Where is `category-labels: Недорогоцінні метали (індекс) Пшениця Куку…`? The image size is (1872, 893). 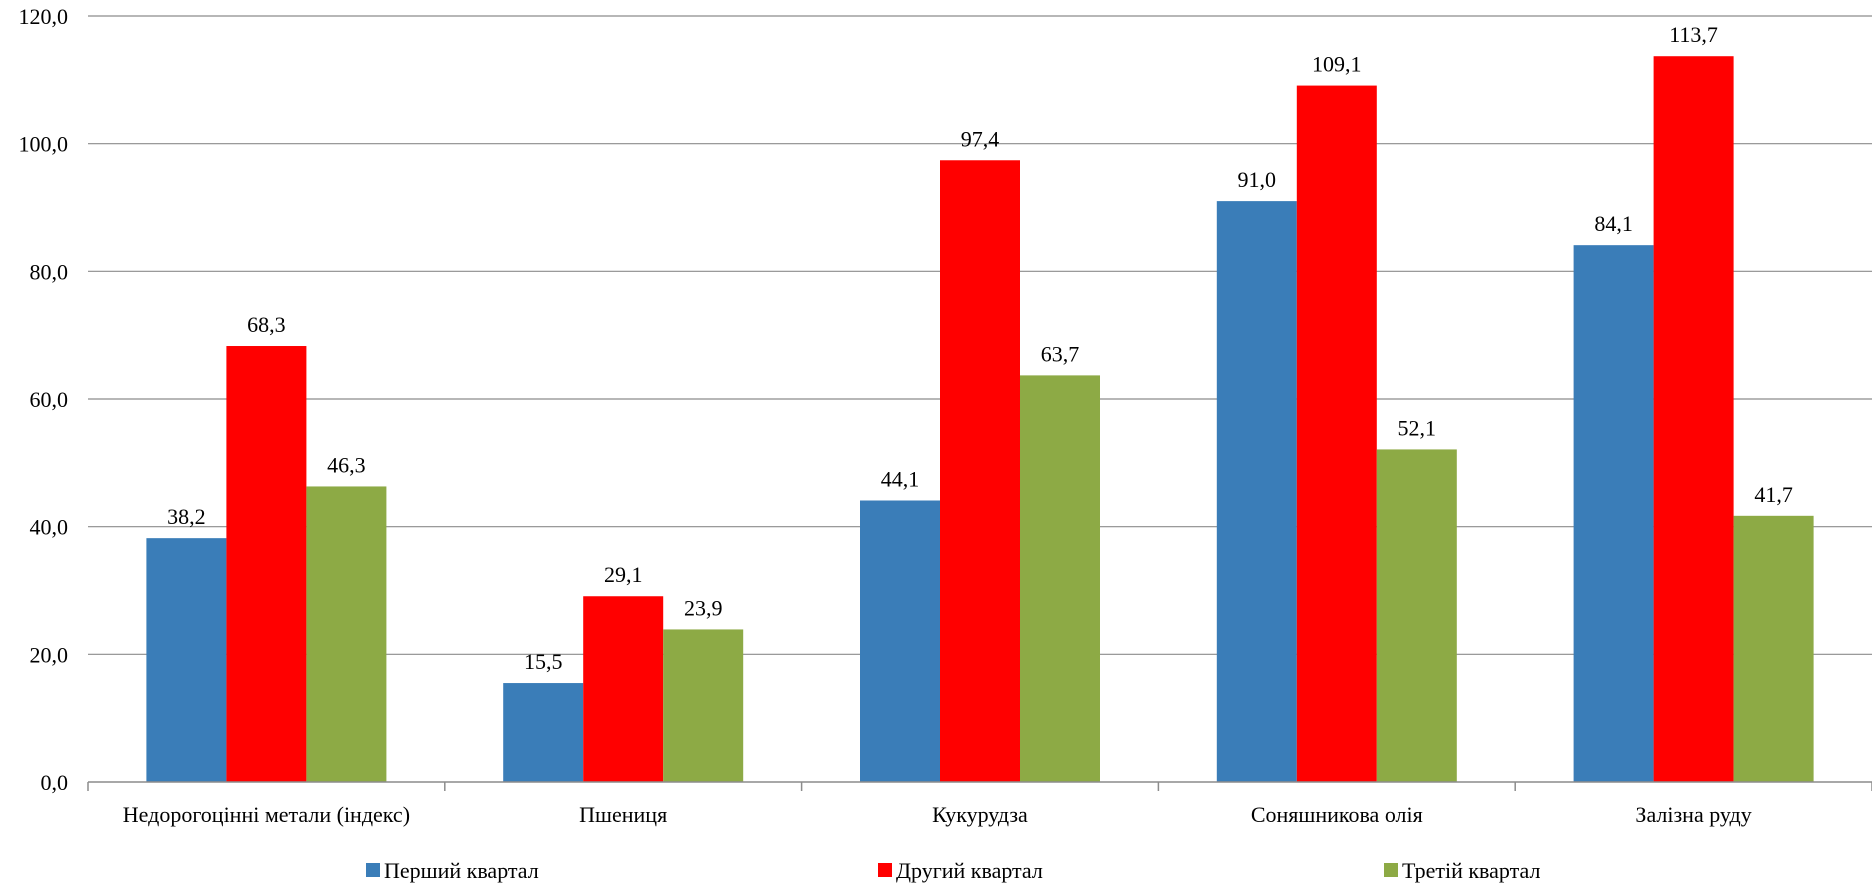
category-labels: Недорогоцінні метали (індекс) Пшениця Куку… is located at coordinates (937, 814).